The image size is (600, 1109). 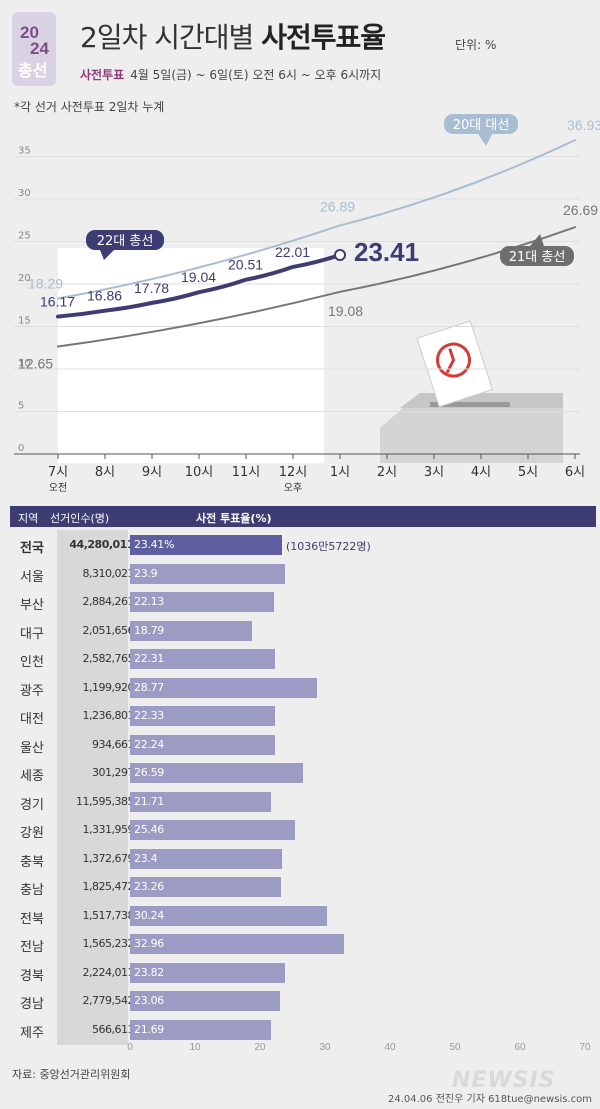 I want to click on y-tick-label: 15, so click(x=24, y=321).